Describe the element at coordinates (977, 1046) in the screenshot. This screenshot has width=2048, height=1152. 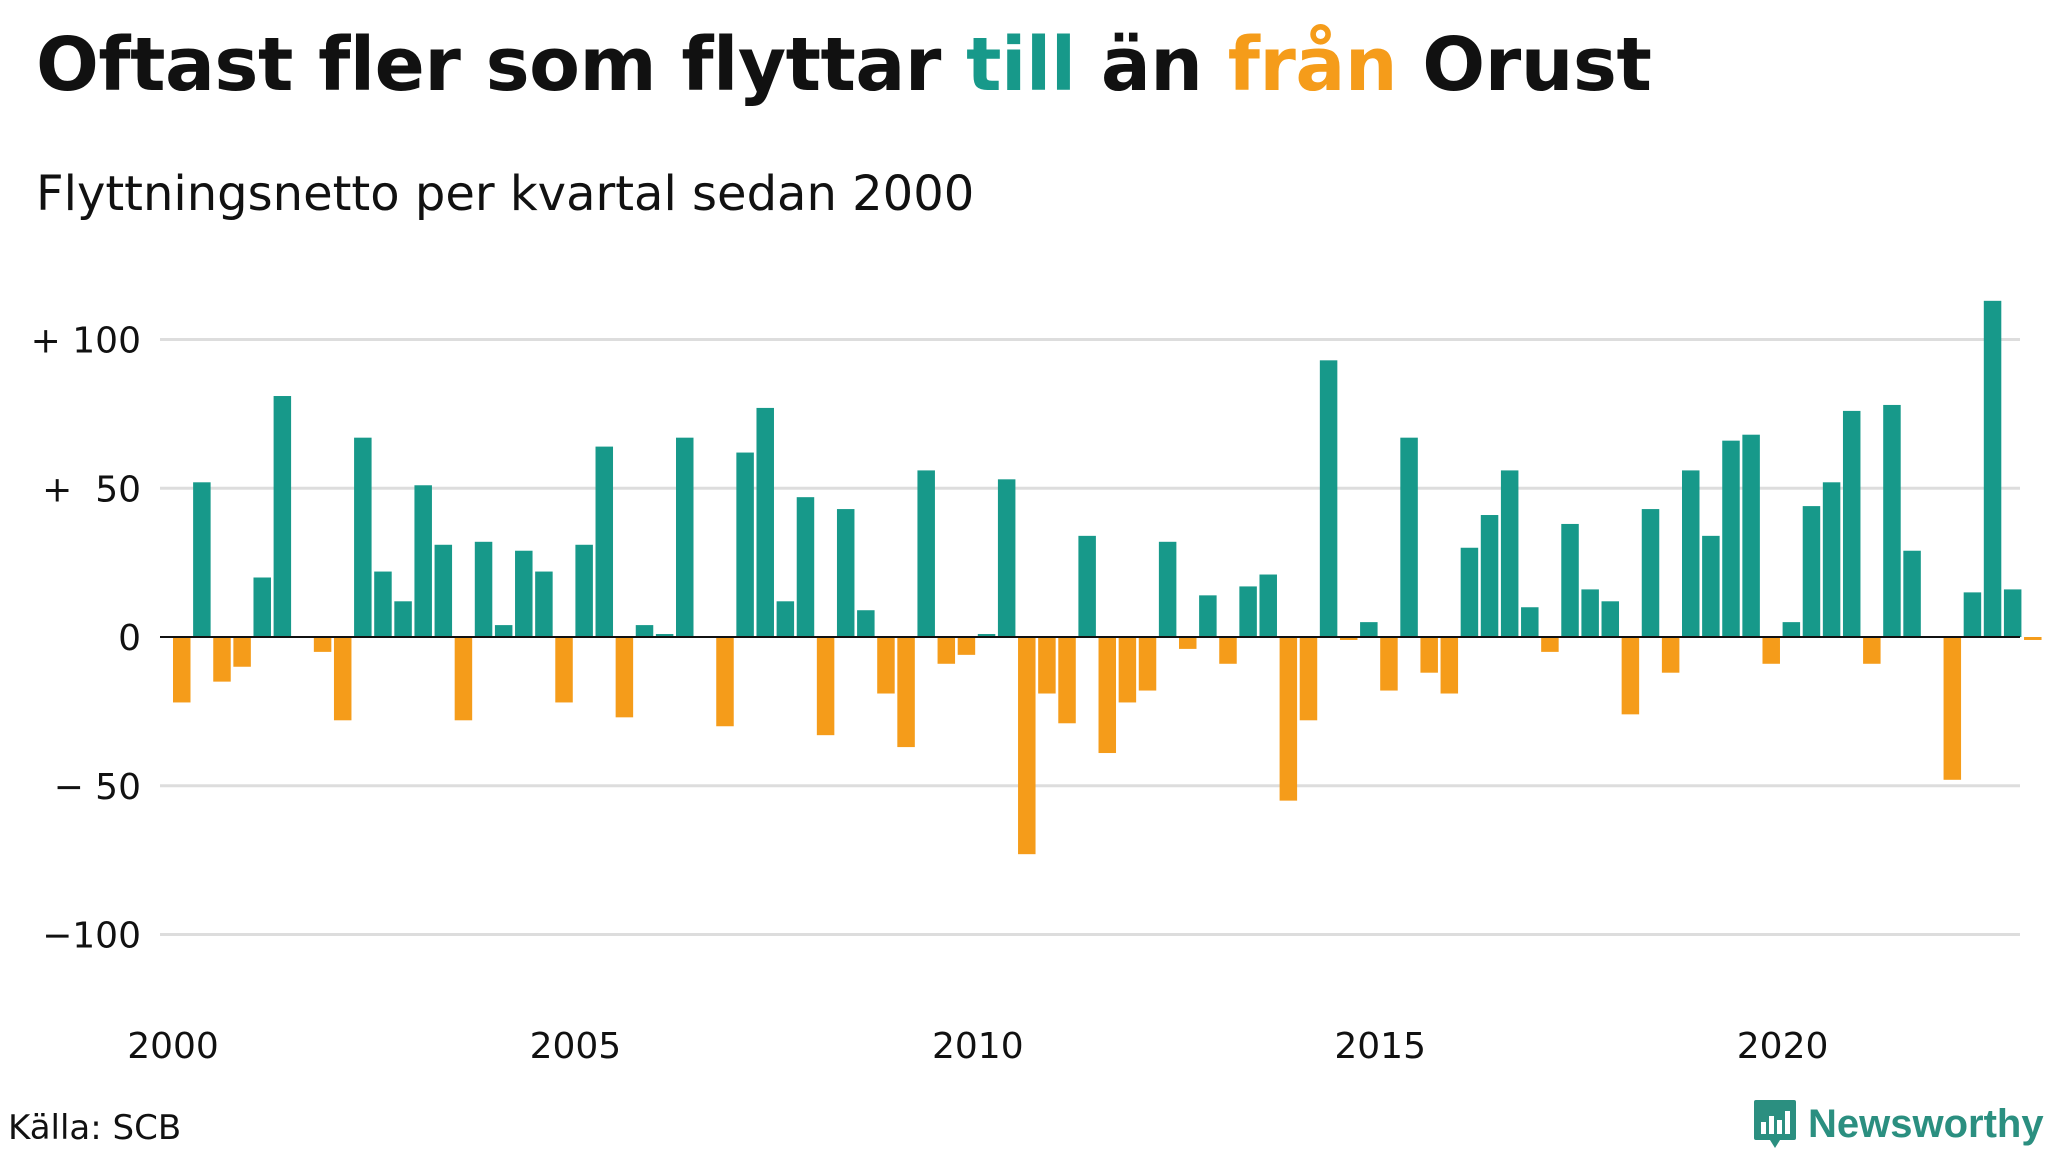
I see `x-axis-ticks: 2000 2005 2010 2015 2020` at that location.